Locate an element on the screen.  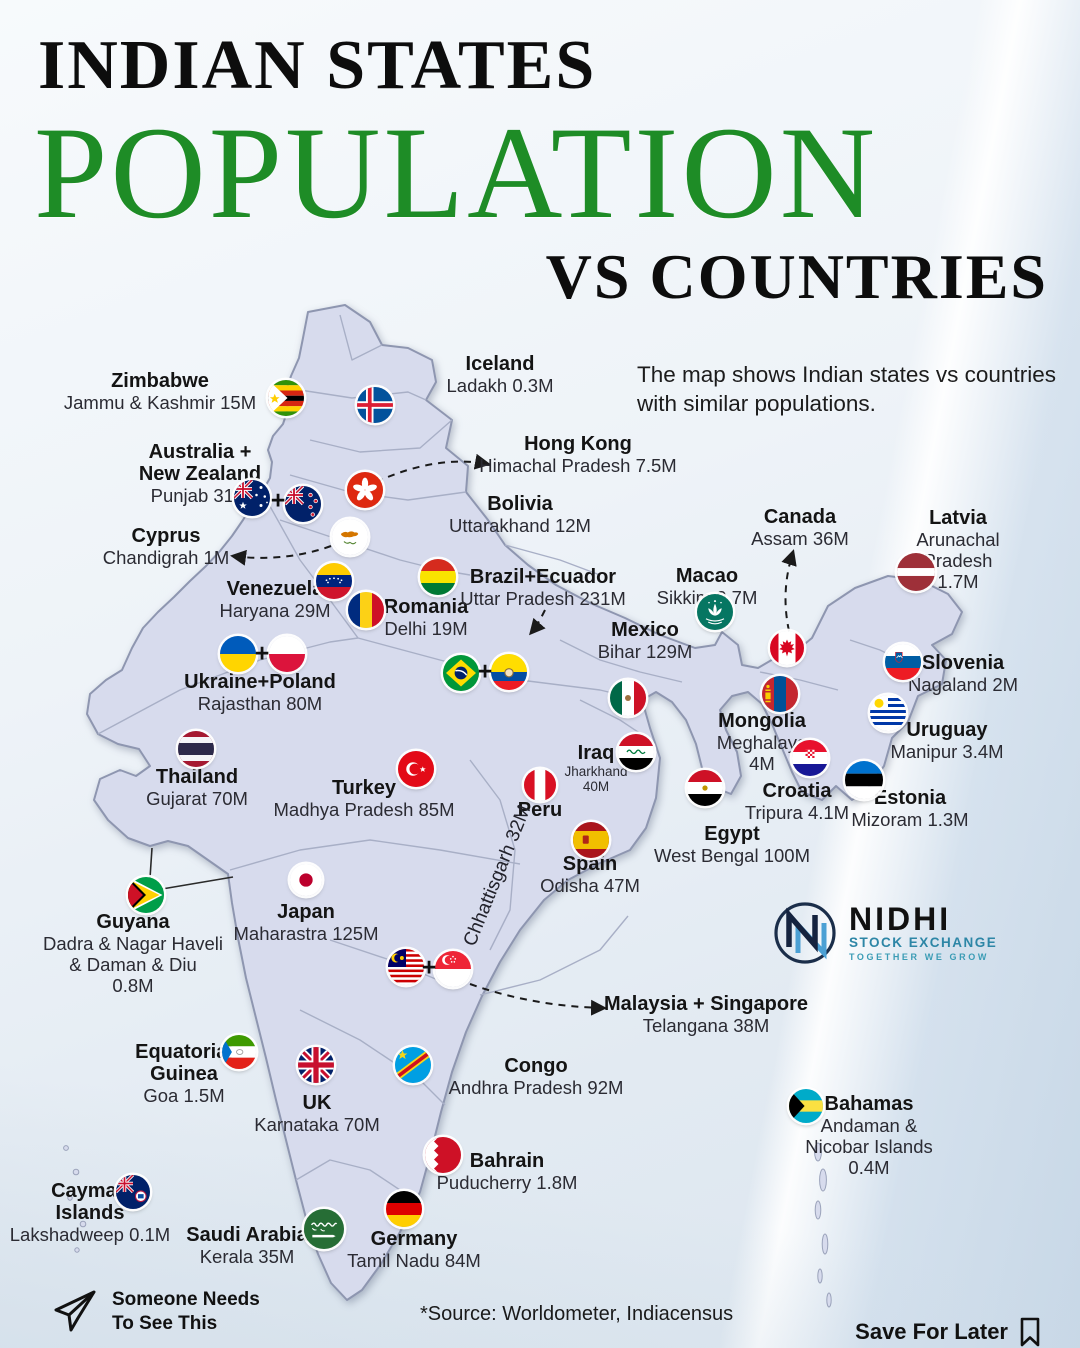
uruguay-flag-icon is located at coordinates (888, 713).